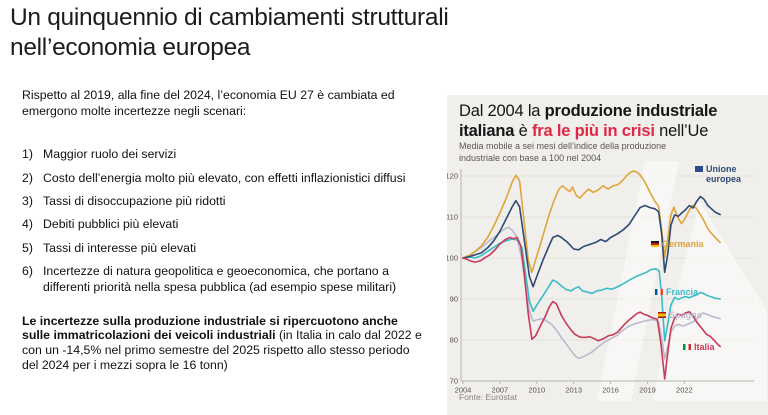 The image size is (768, 415). What do you see at coordinates (536, 390) in the screenshot?
I see `svg-text: 2010` at bounding box center [536, 390].